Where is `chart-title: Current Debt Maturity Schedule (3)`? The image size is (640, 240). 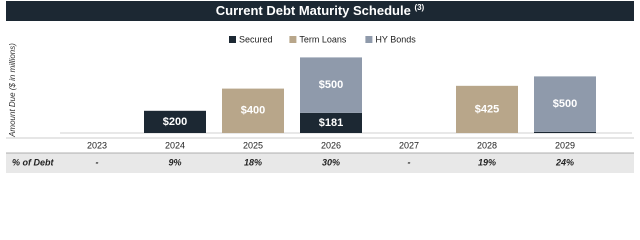
chart-title: Current Debt Maturity Schedule (3) is located at coordinates (320, 10).